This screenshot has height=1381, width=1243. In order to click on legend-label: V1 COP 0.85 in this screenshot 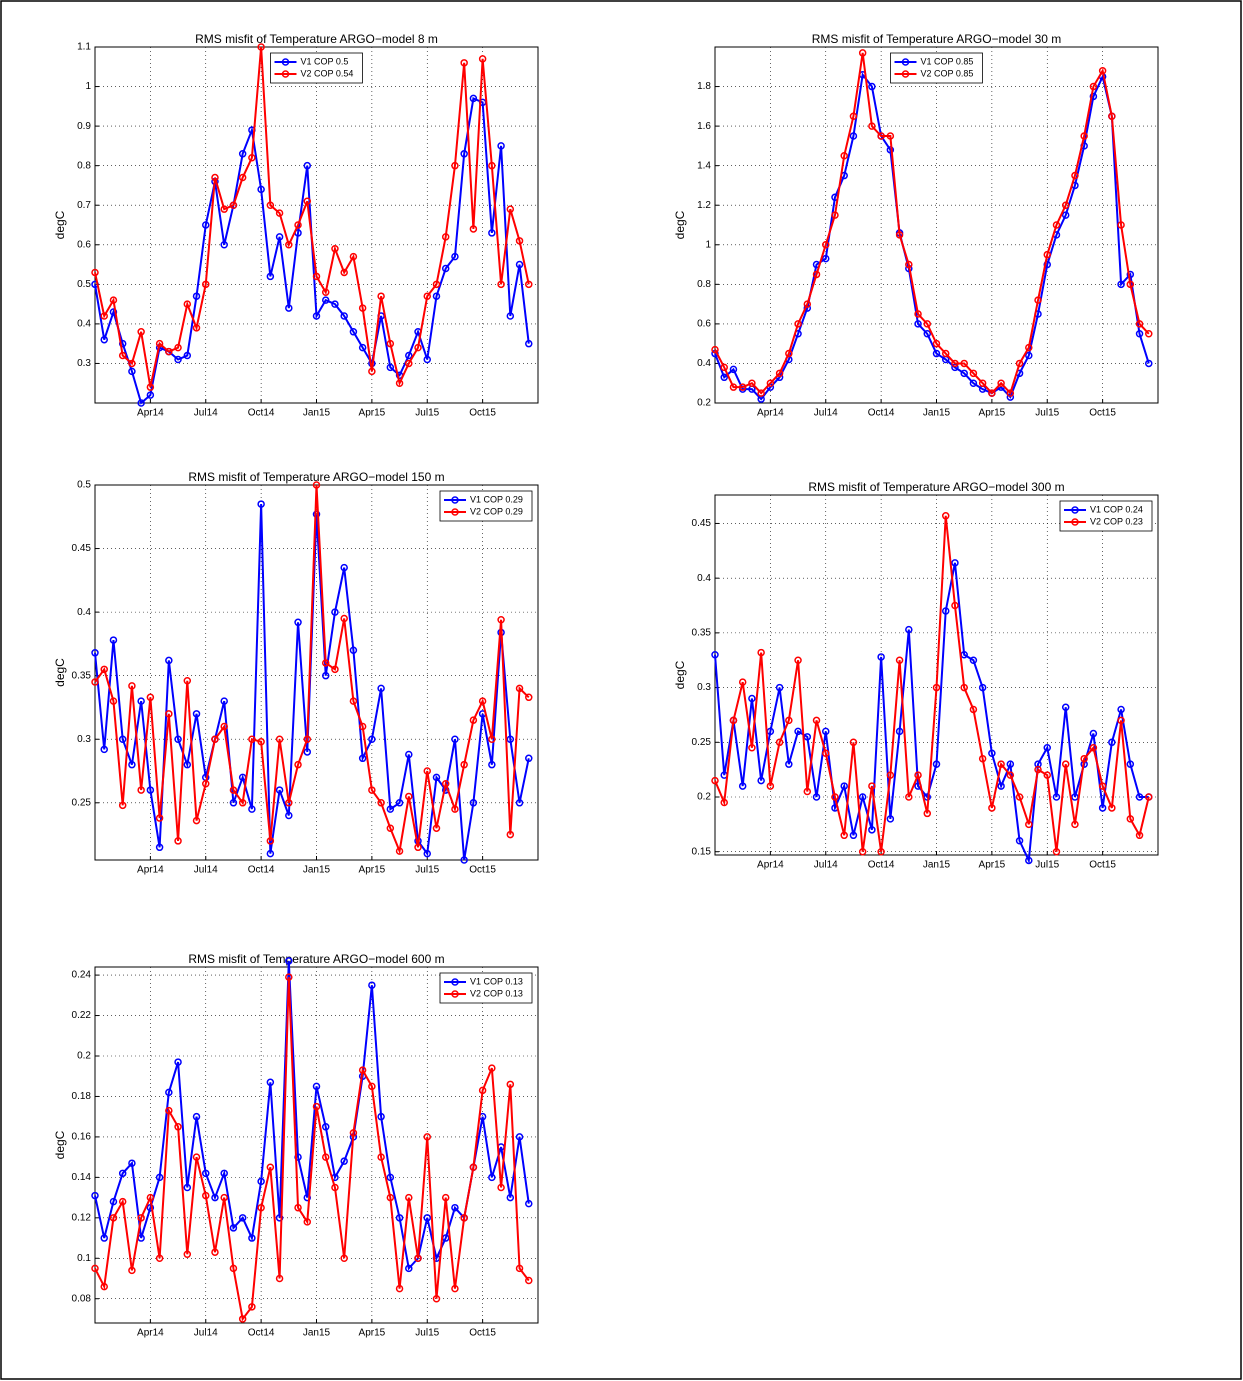, I will do `click(947, 61)`.